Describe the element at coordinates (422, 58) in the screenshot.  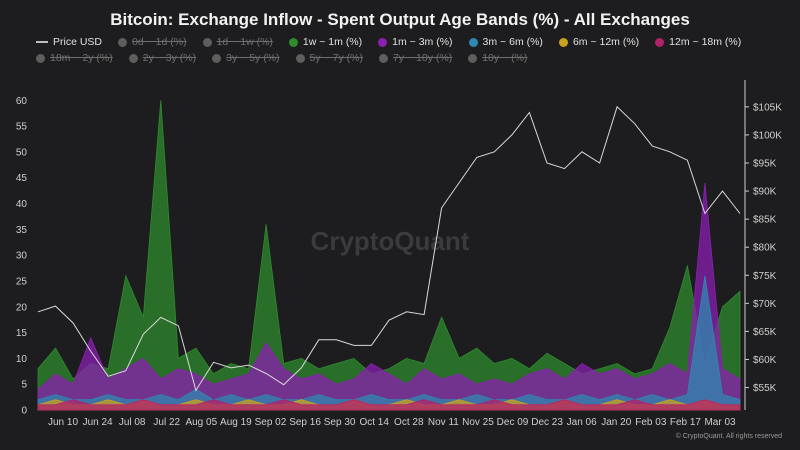
I see `legend-label: 7y ~ 10y (%)` at that location.